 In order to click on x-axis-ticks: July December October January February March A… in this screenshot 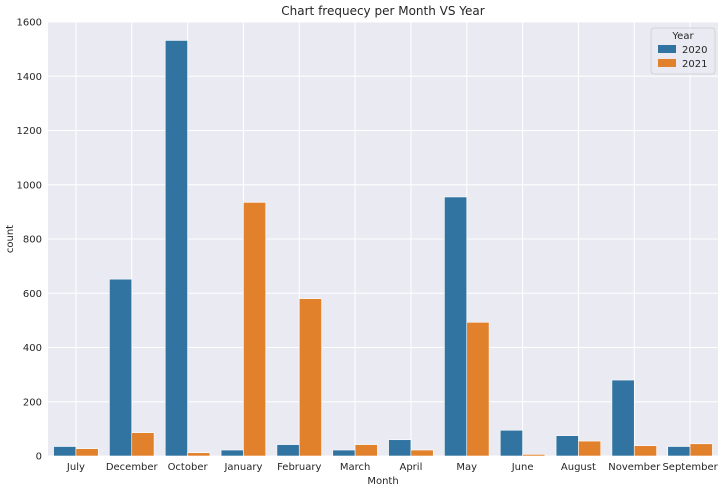, I will do `click(392, 467)`.